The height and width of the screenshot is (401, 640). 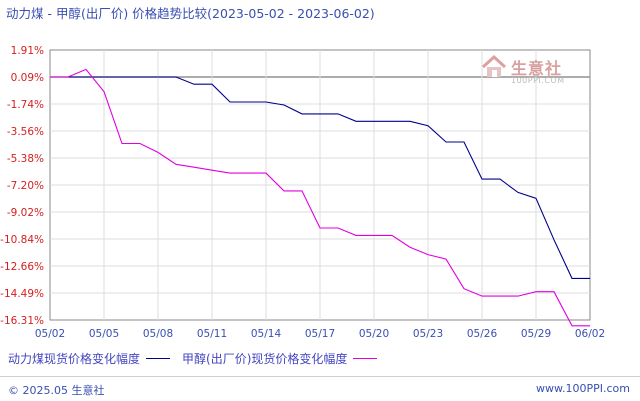 What do you see at coordinates (25, 105) in the screenshot?
I see `y-tick-label: -1.74%` at bounding box center [25, 105].